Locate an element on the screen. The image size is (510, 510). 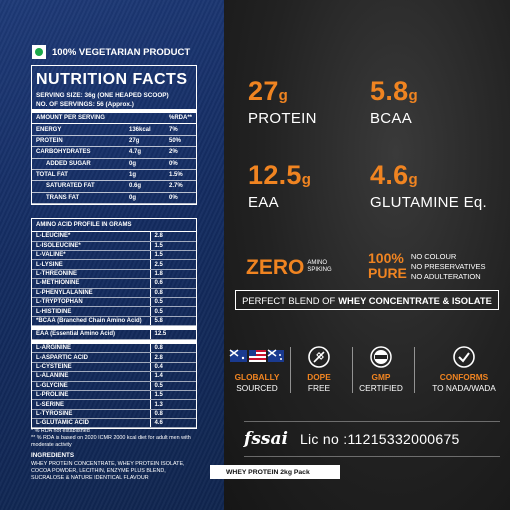
table-row: SATURATED FAT 0.6g 2.7% is located at coordinates (114, 186).